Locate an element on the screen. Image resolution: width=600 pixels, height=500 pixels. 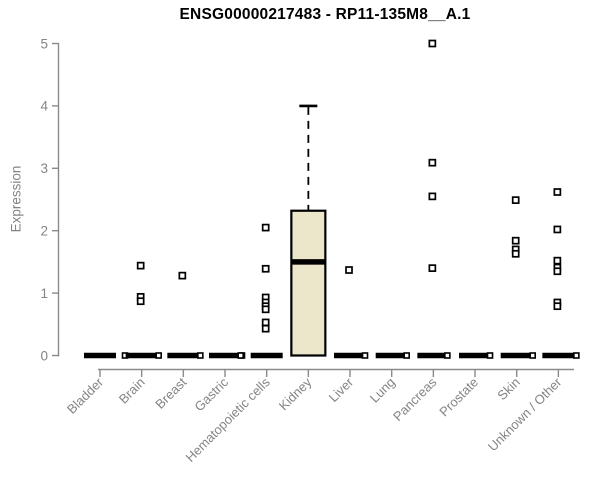
y-tick-label: 0 is located at coordinates (44, 355).